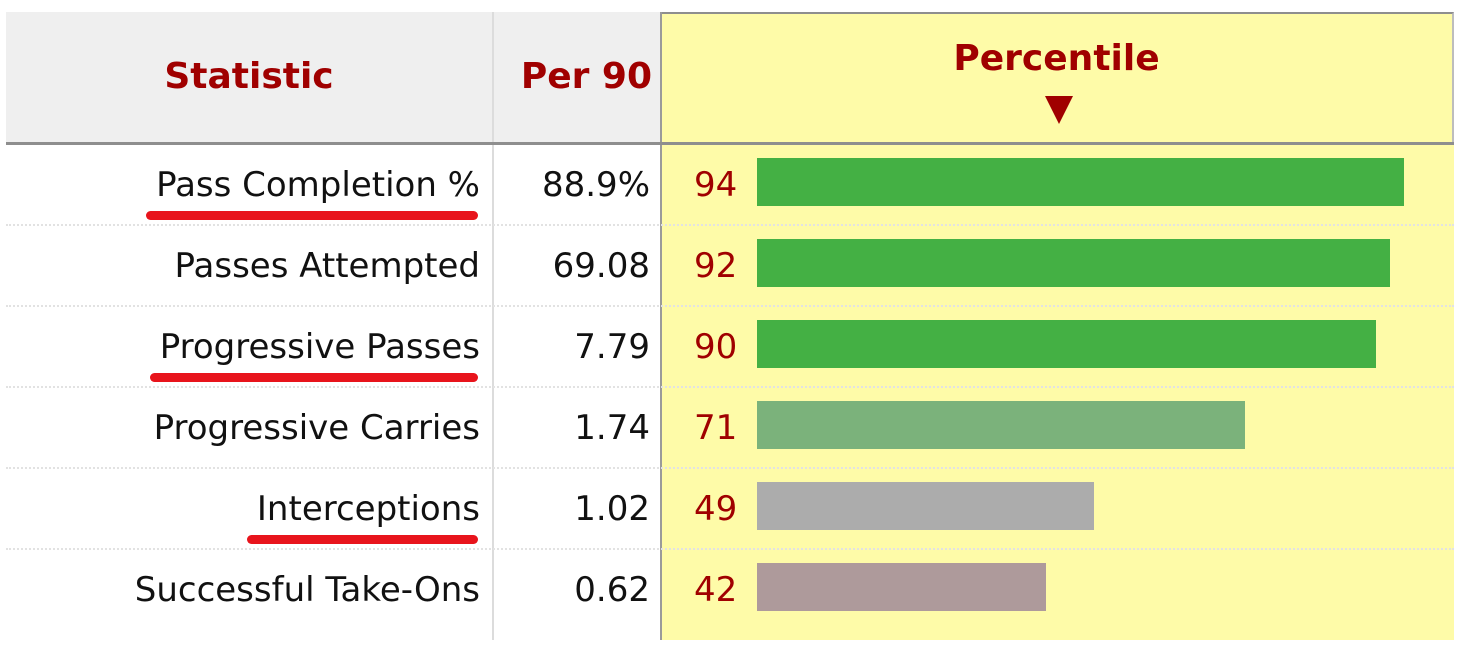 This screenshot has height=648, width=1460. What do you see at coordinates (307, 590) in the screenshot?
I see `statistic-name: Successful Take-Ons` at bounding box center [307, 590].